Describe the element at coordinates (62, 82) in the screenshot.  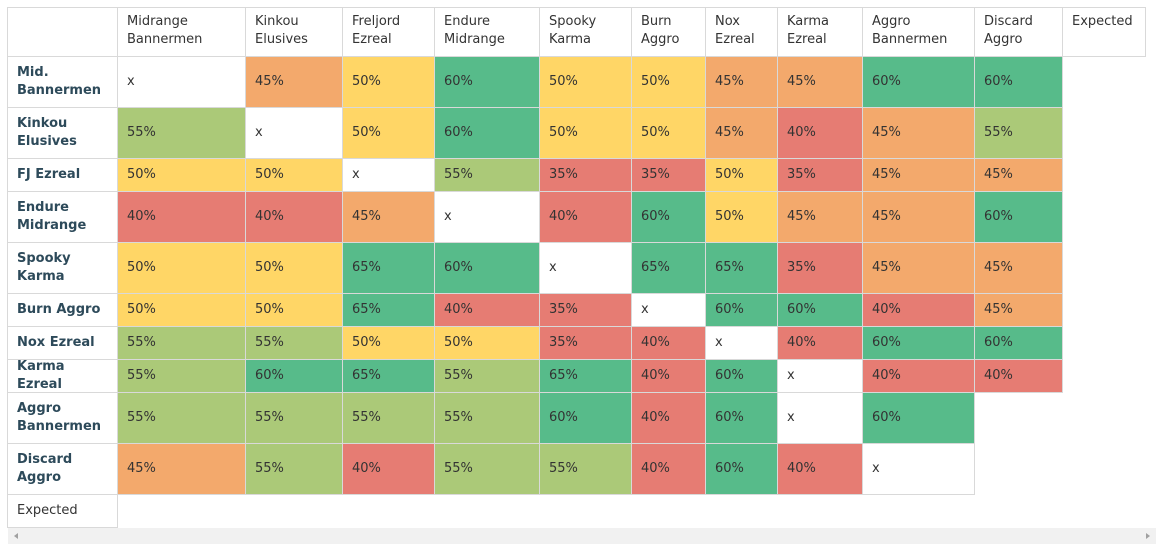
I see `row-header: Mid. Bannermen` at that location.